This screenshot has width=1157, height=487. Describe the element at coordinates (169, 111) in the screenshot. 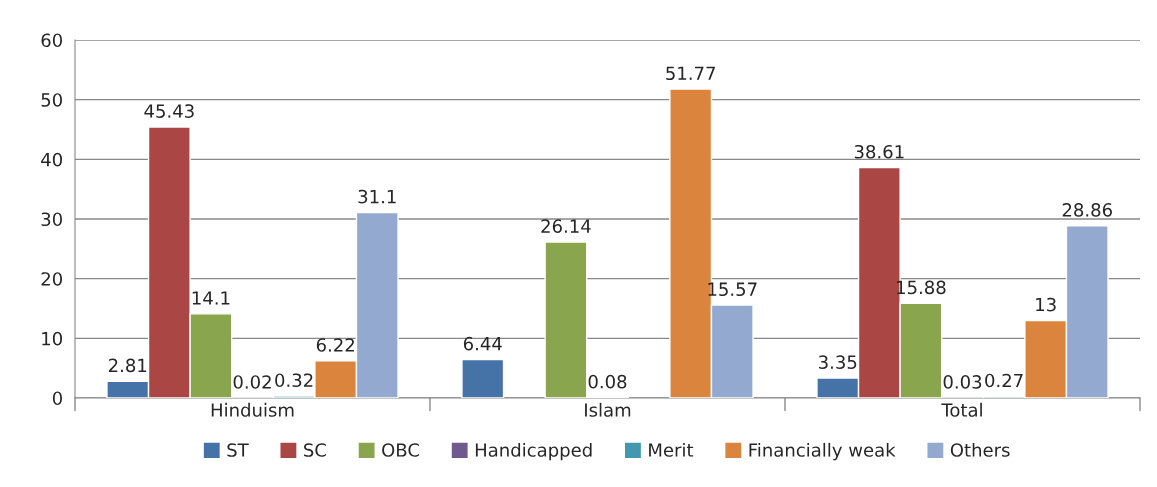

I see `data-label: 45.43` at that location.